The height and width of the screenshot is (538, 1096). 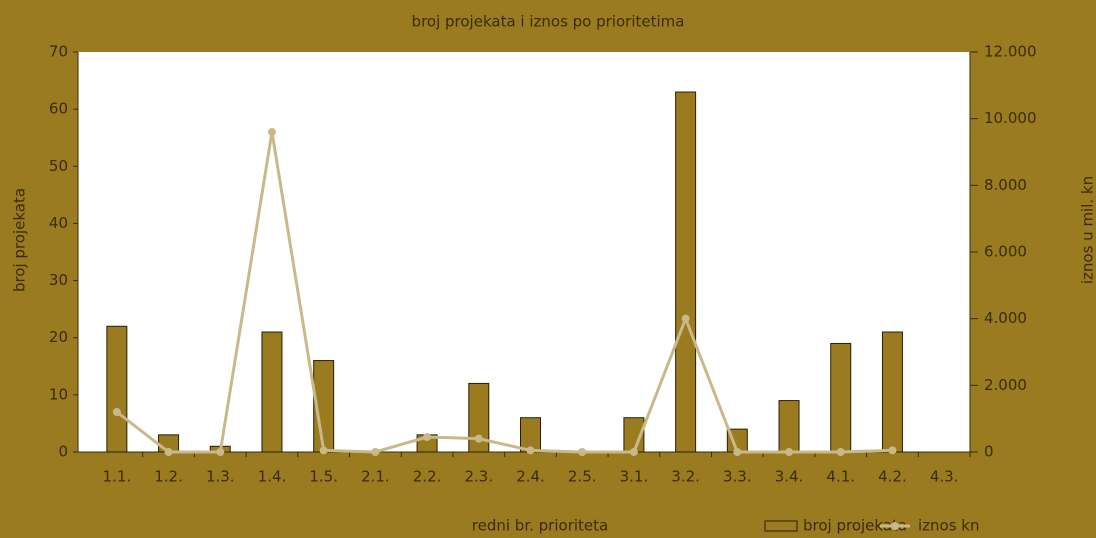 I want to click on x-tick-label: 4.3., so click(x=944, y=477).